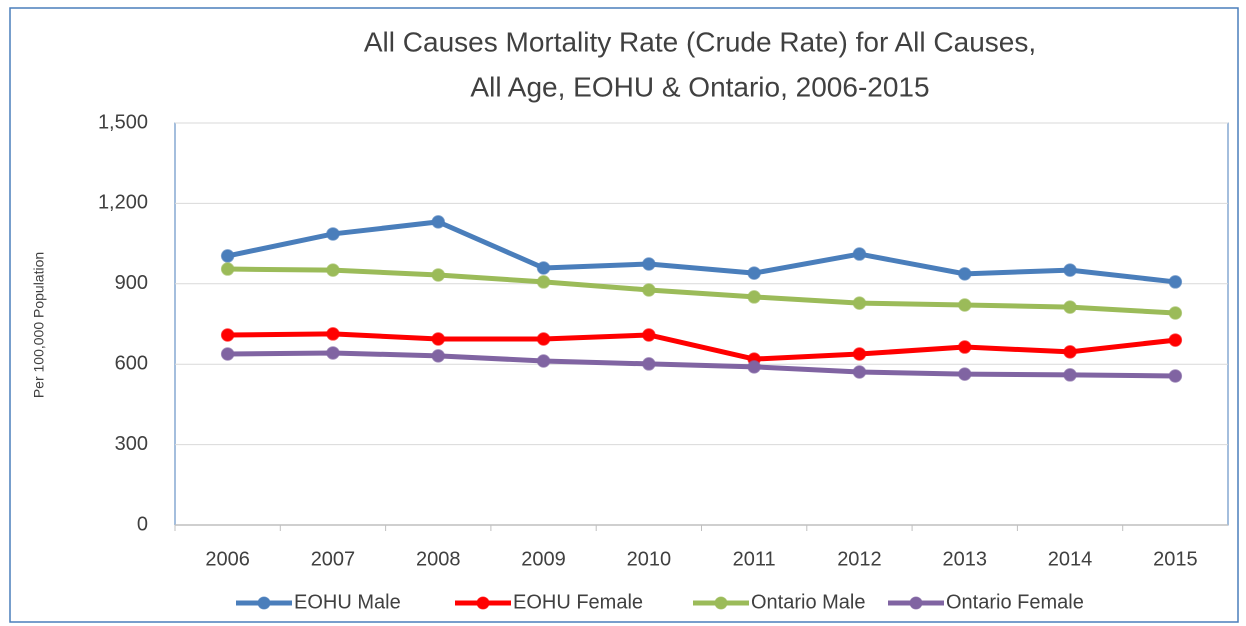 Image resolution: width=1246 pixels, height=626 pixels. Describe the element at coordinates (438, 559) in the screenshot. I see `x-tick-label: 2008` at that location.